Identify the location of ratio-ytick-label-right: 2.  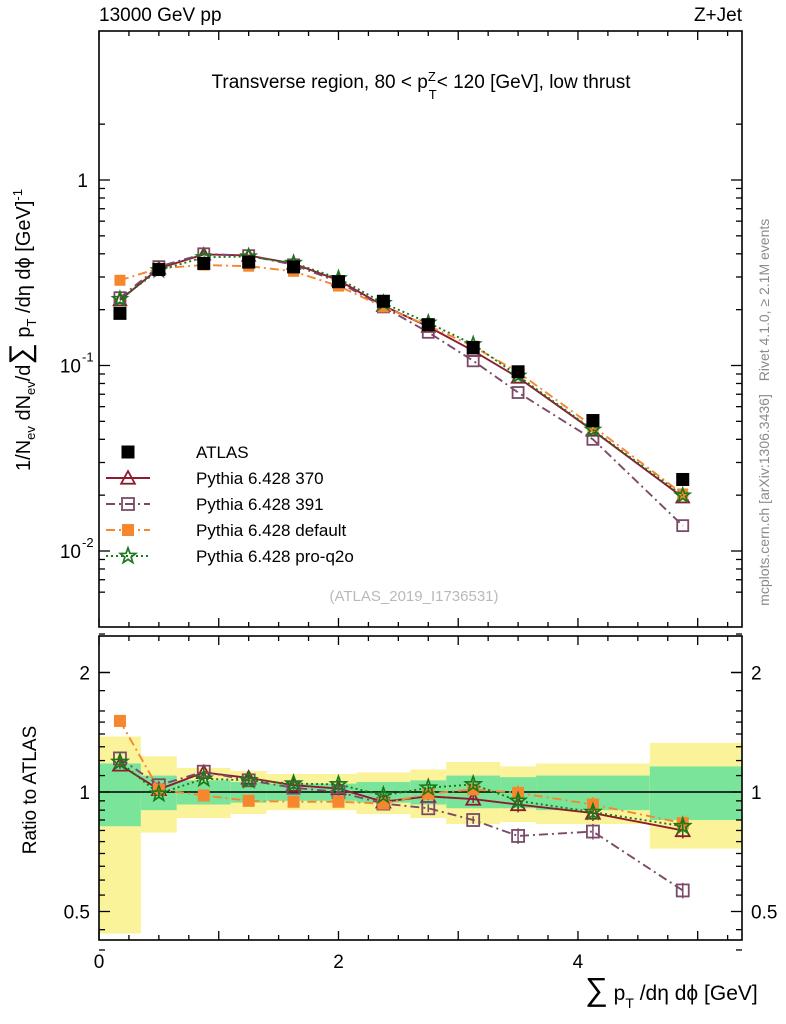
(756, 674).